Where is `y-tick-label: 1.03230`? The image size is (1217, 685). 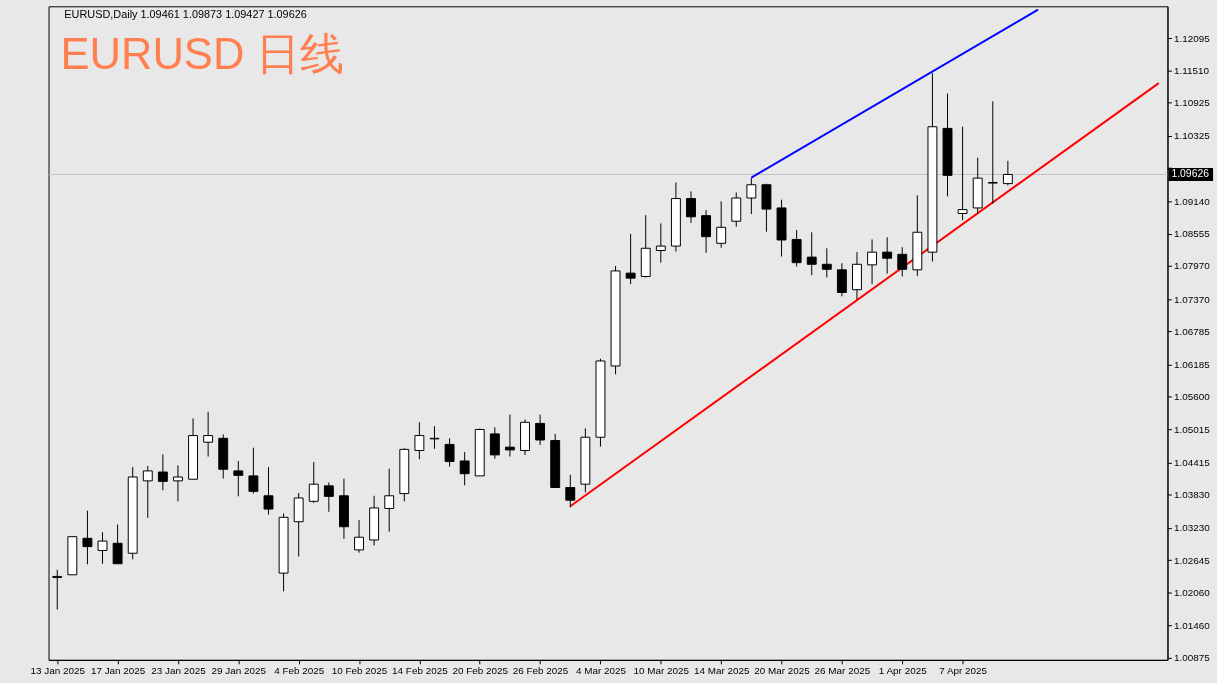
y-tick-label: 1.03230 is located at coordinates (1192, 528).